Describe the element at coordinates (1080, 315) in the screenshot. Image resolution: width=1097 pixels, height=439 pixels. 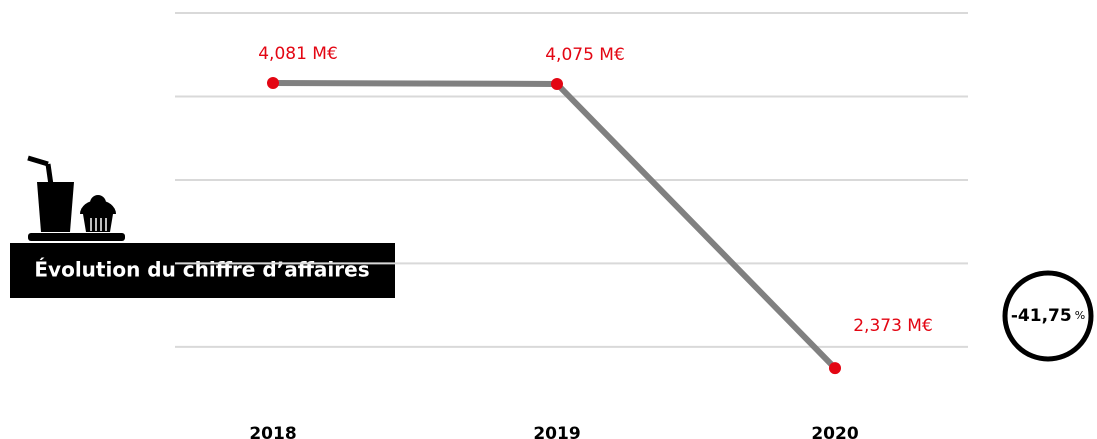
I see `change-unit: %` at that location.